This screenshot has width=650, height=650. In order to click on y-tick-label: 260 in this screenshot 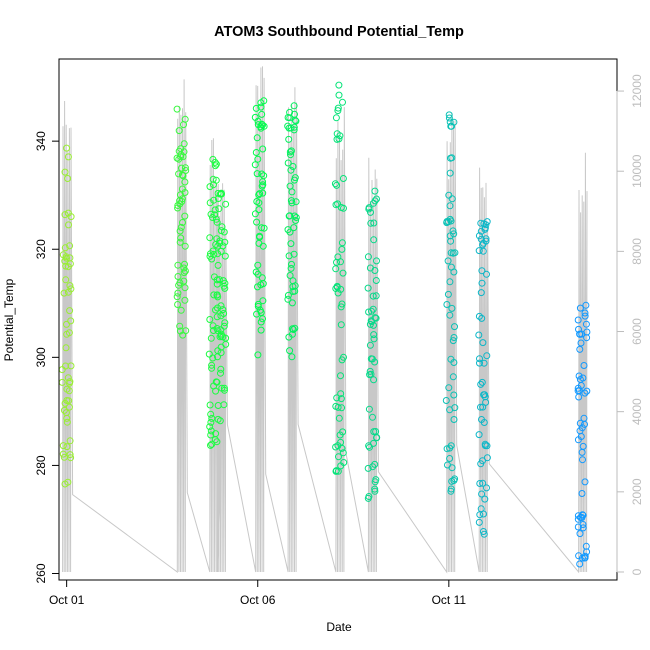, I will do `click(41, 573)`.